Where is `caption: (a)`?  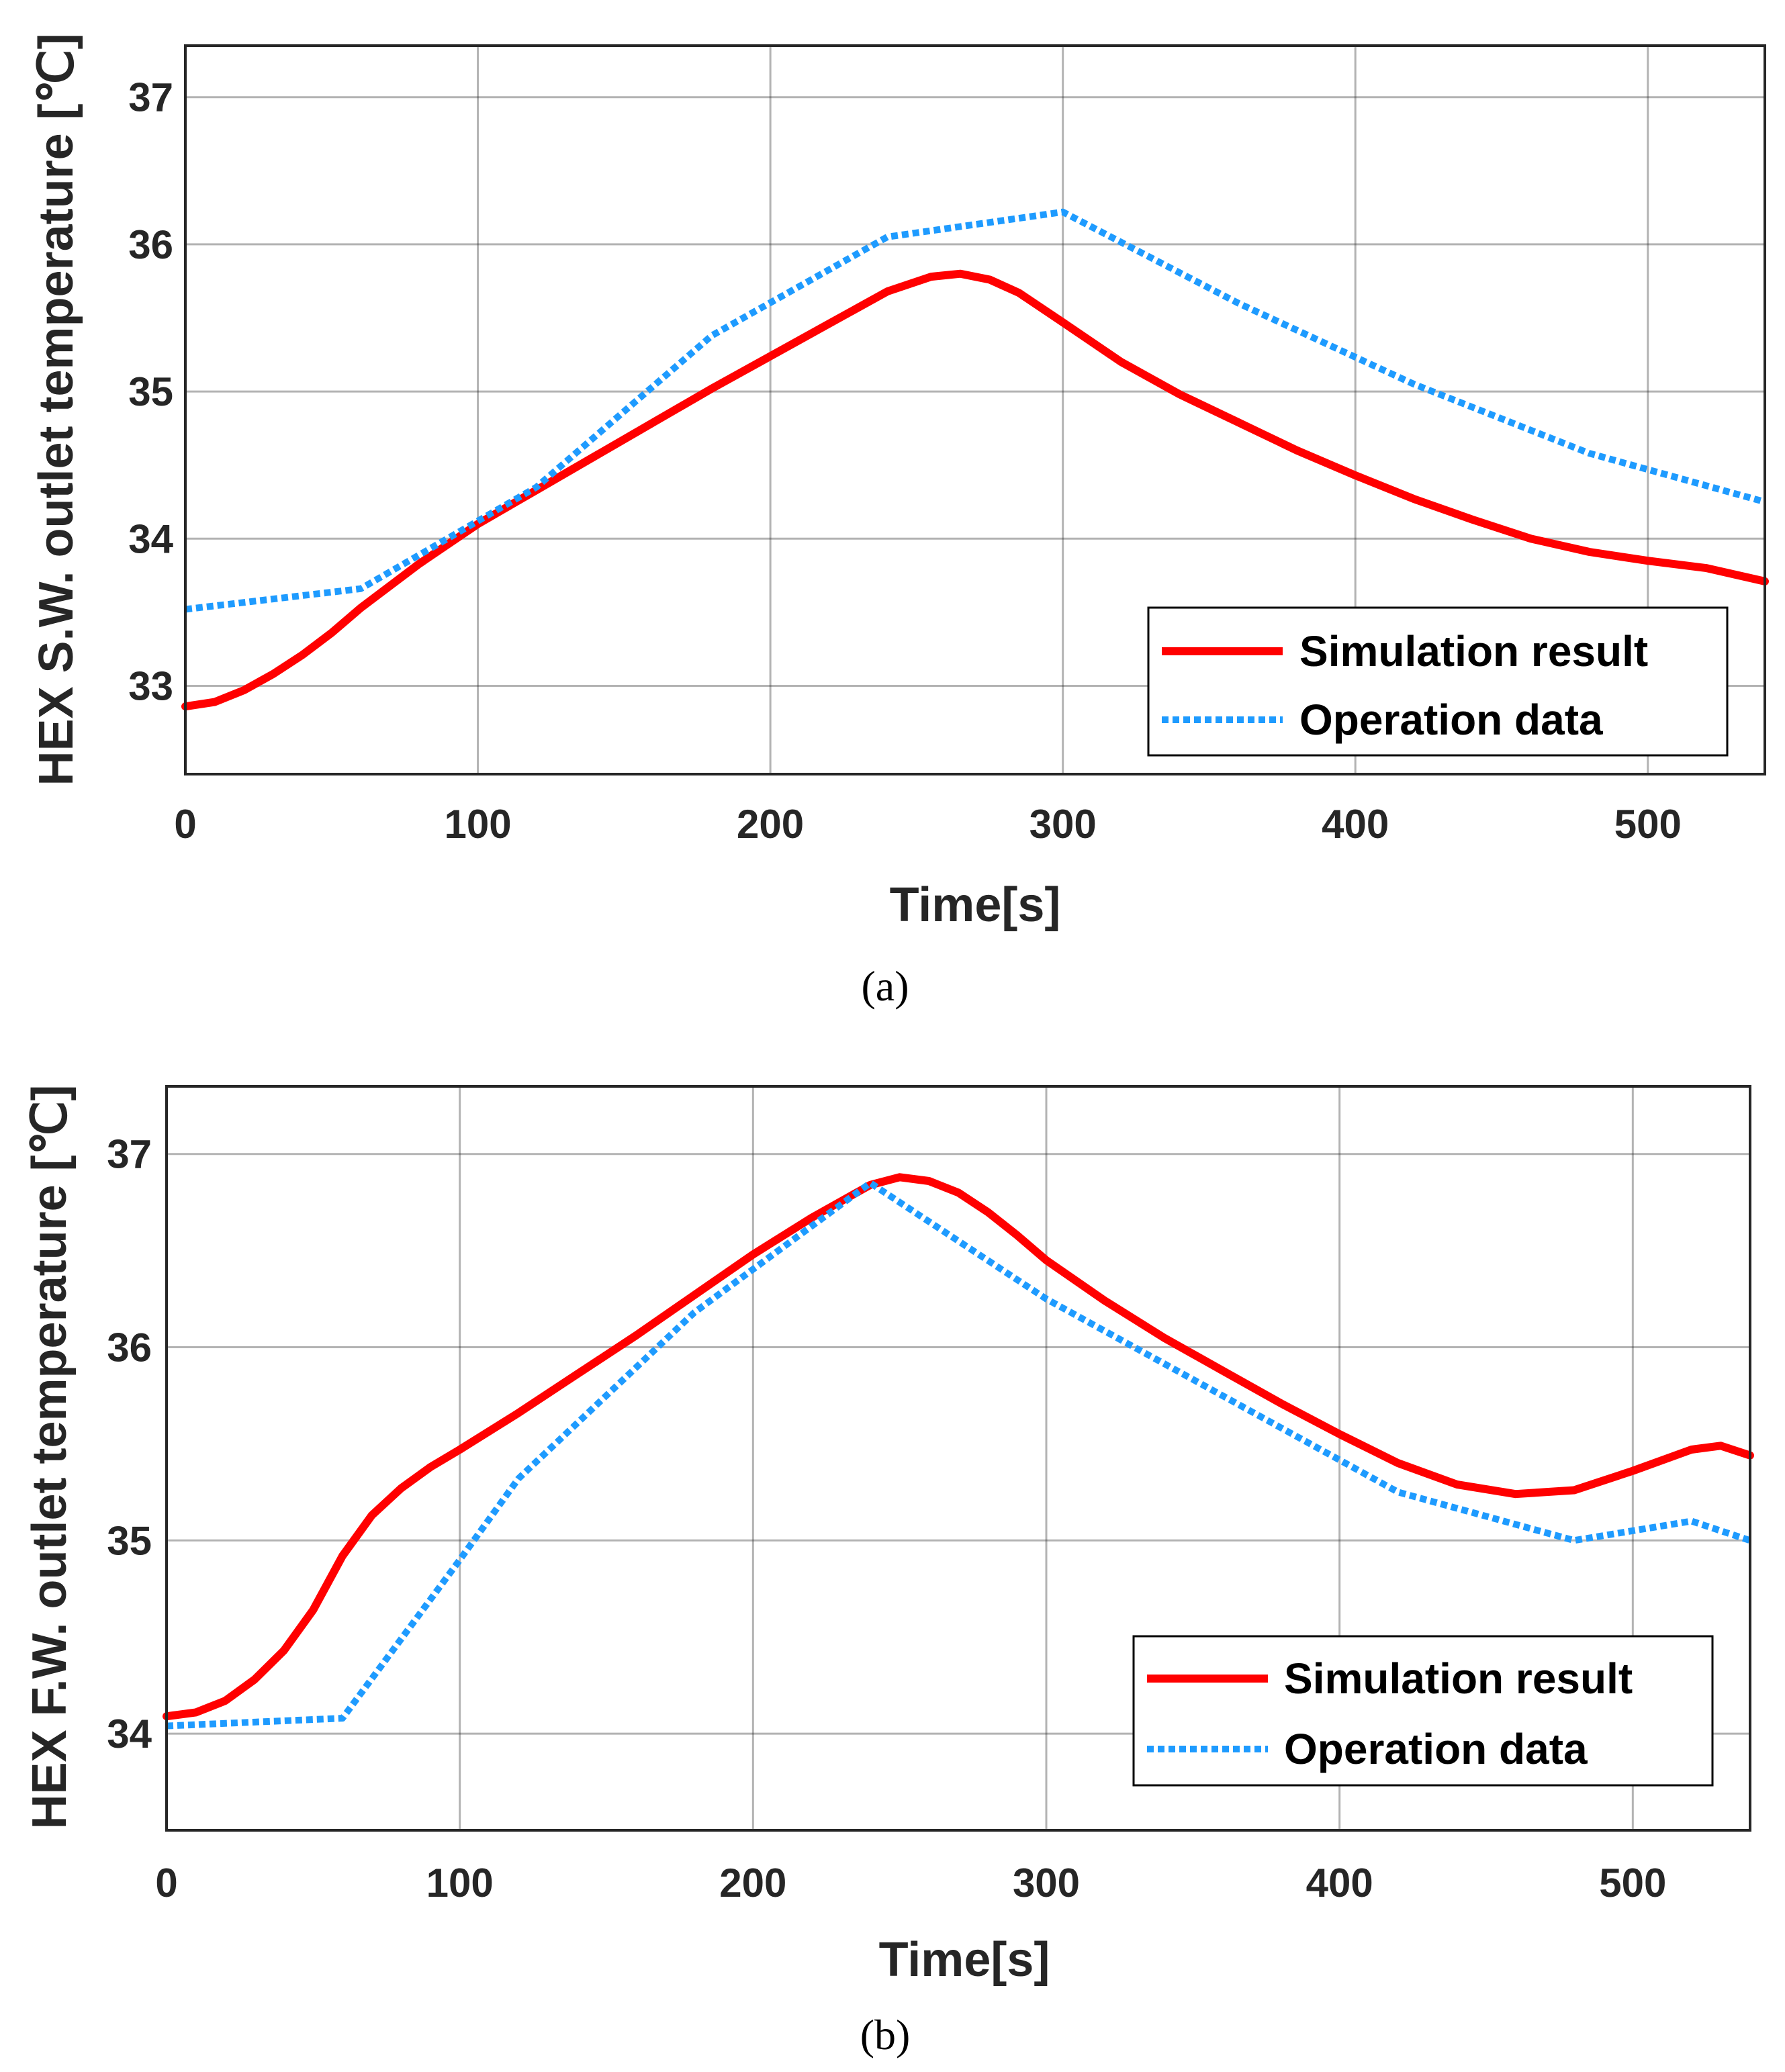
caption: (a) is located at coordinates (885, 986).